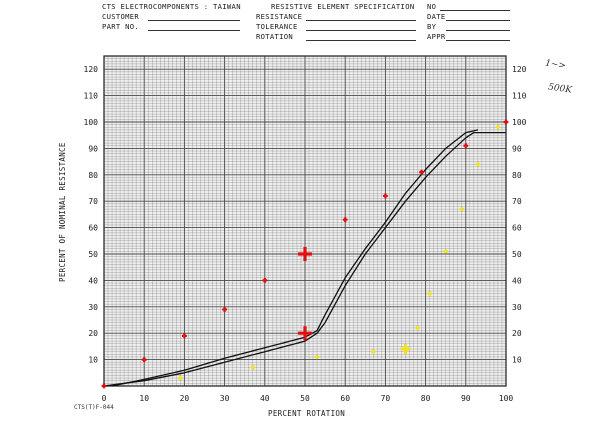  I want to click on y-tick-labels-right: 10 20 30 40 50 60 70 80 90 100 110 120, so click(519, 214).